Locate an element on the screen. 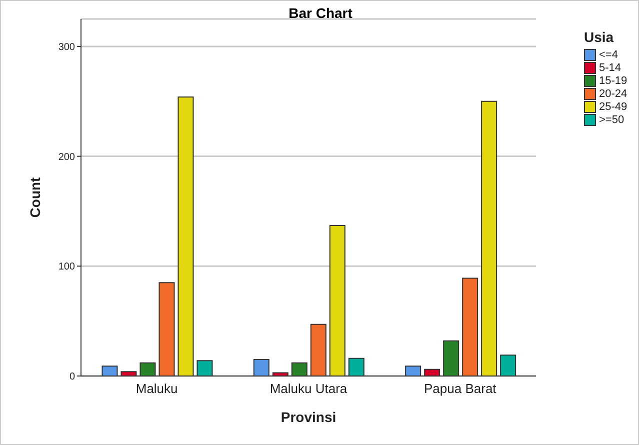  y-tick-label: 0 is located at coordinates (72, 377).